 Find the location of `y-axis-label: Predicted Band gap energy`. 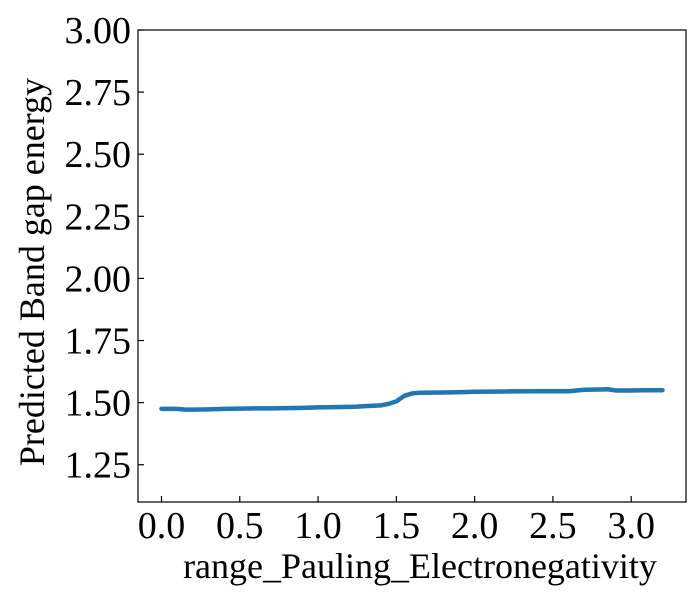

y-axis-label: Predicted Band gap energy is located at coordinates (32, 272).